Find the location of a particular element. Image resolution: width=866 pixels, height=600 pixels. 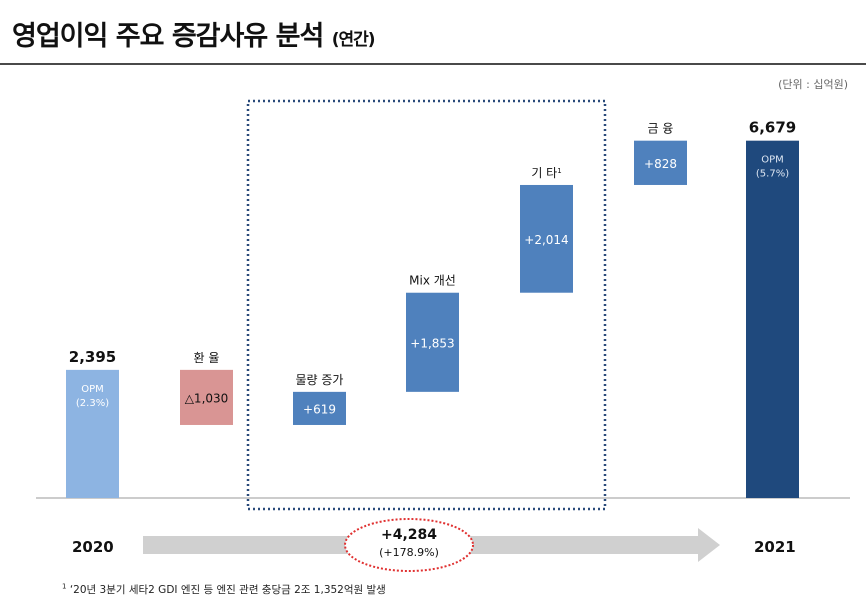

page-title: 영업이익 주요 증감사유 분석 (연간) is located at coordinates (194, 33).